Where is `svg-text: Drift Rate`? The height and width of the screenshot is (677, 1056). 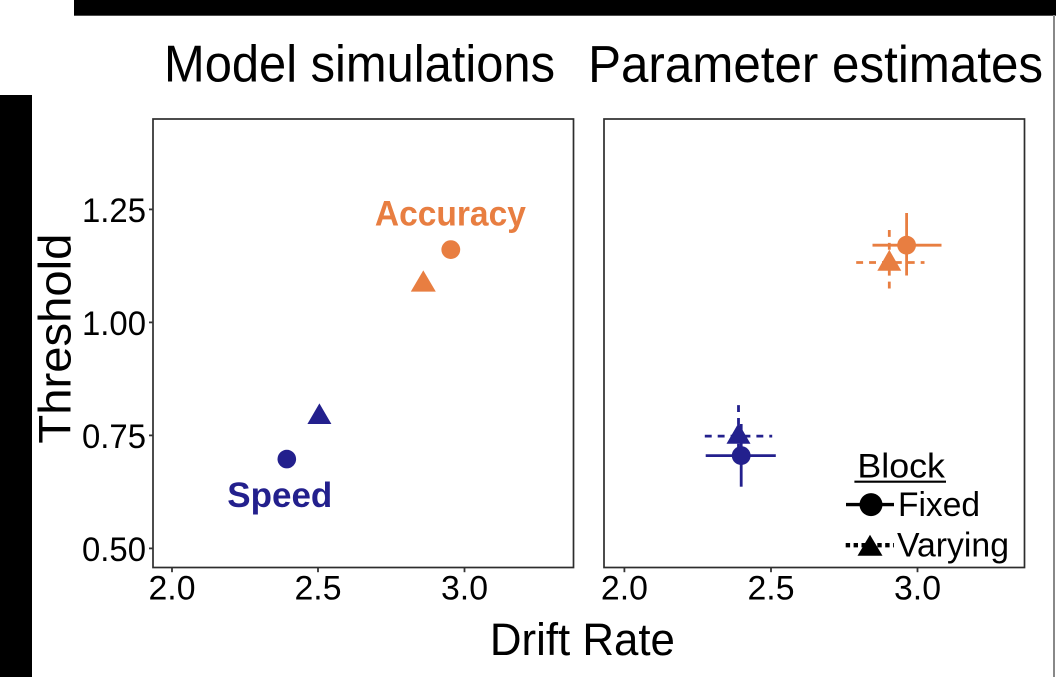
svg-text: Drift Rate is located at coordinates (582, 639).